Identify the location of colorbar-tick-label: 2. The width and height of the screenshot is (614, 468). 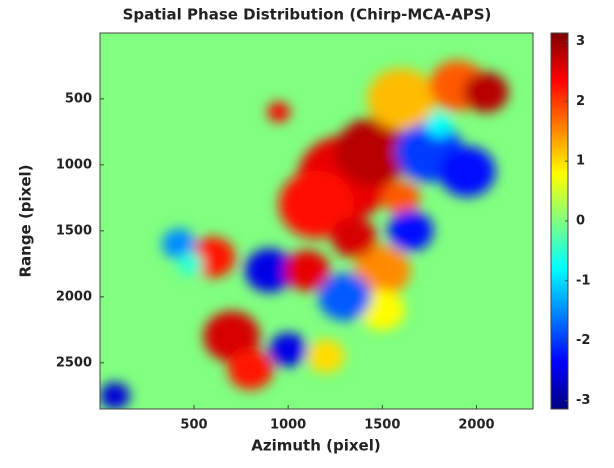
(580, 101).